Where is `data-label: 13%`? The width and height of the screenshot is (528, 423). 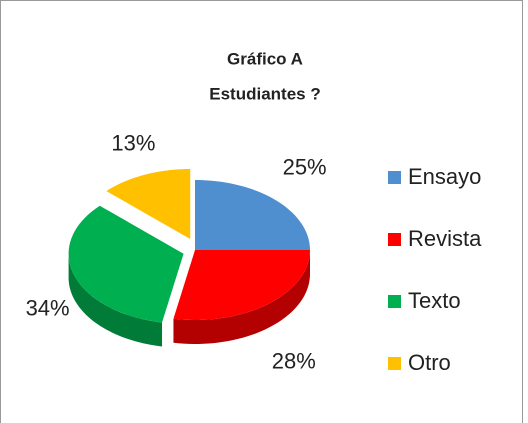
data-label: 13% is located at coordinates (133, 142).